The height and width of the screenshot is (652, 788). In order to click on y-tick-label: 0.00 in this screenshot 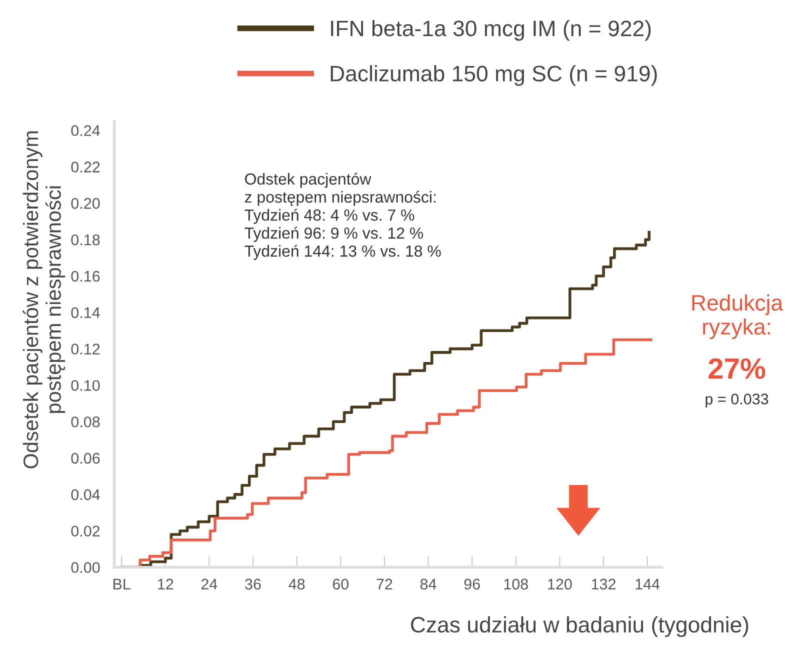, I will do `click(85, 567)`.